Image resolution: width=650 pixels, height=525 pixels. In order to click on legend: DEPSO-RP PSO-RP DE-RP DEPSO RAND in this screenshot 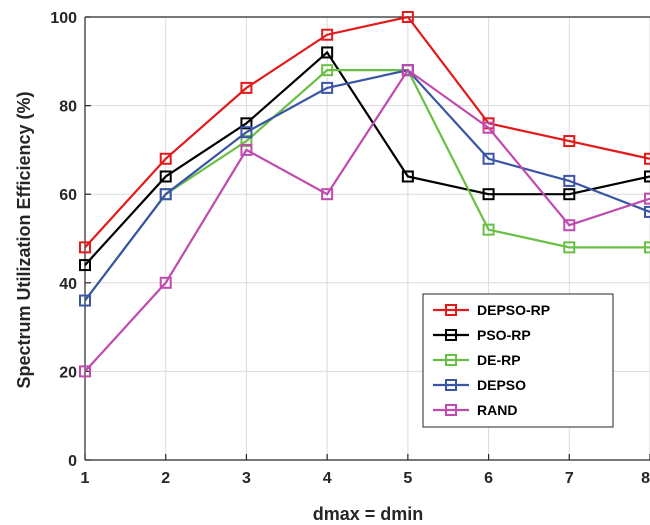, I will do `click(518, 360)`.